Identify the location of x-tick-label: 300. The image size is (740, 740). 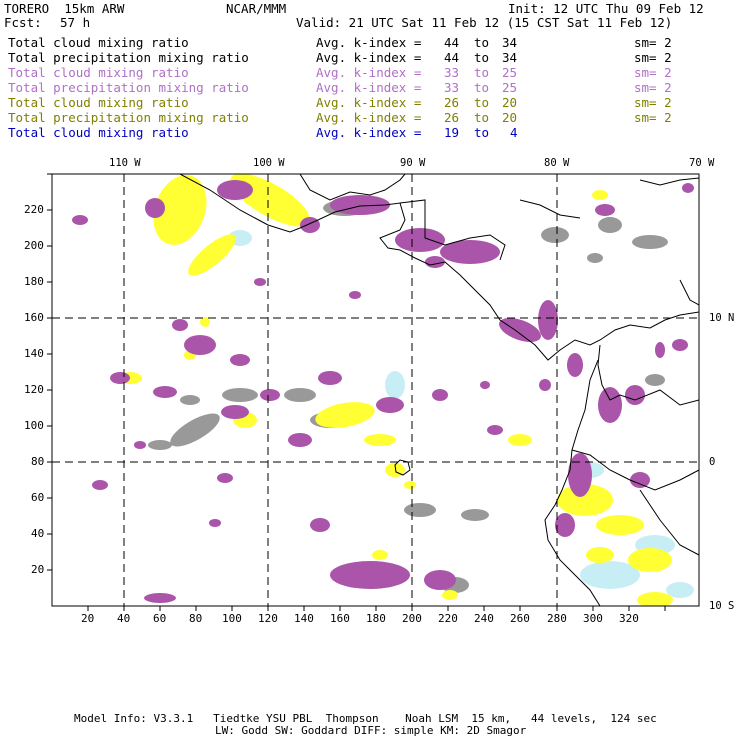
(593, 618).